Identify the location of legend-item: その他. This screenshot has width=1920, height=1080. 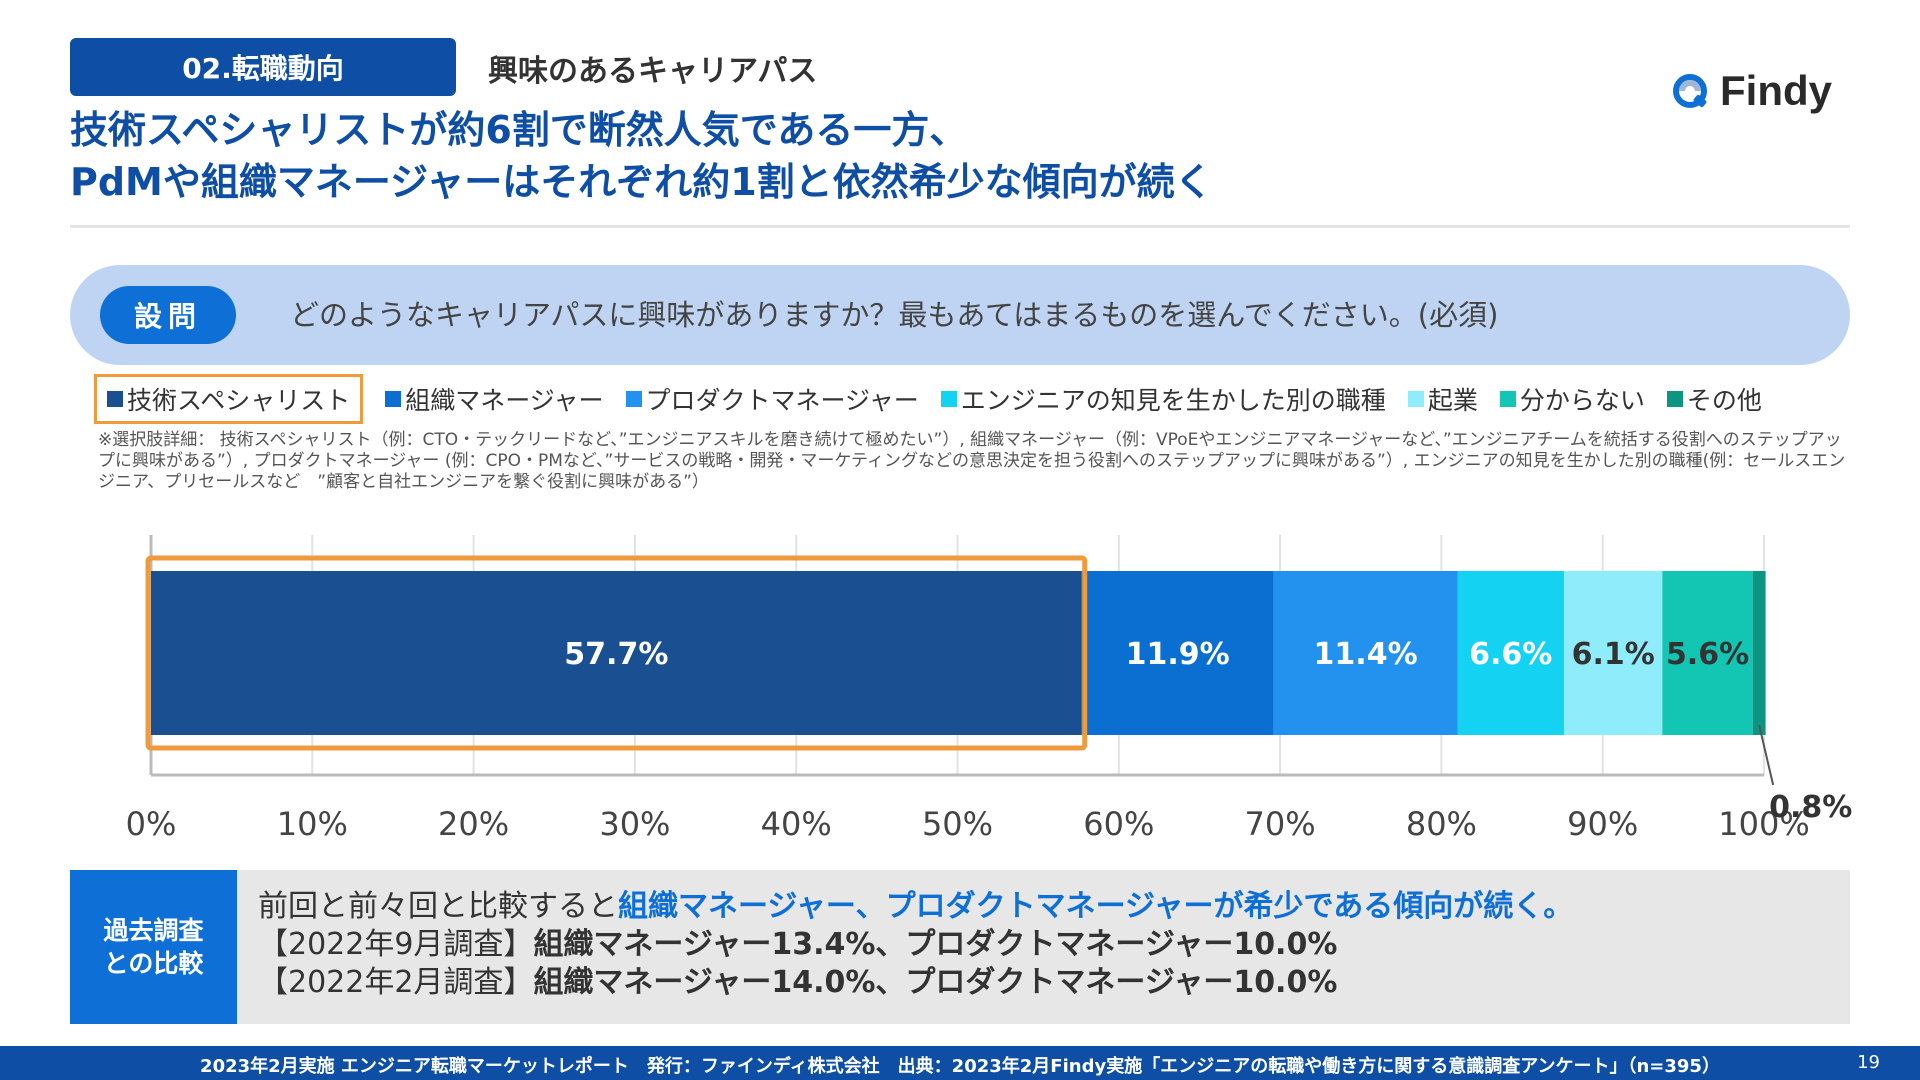
(1714, 399).